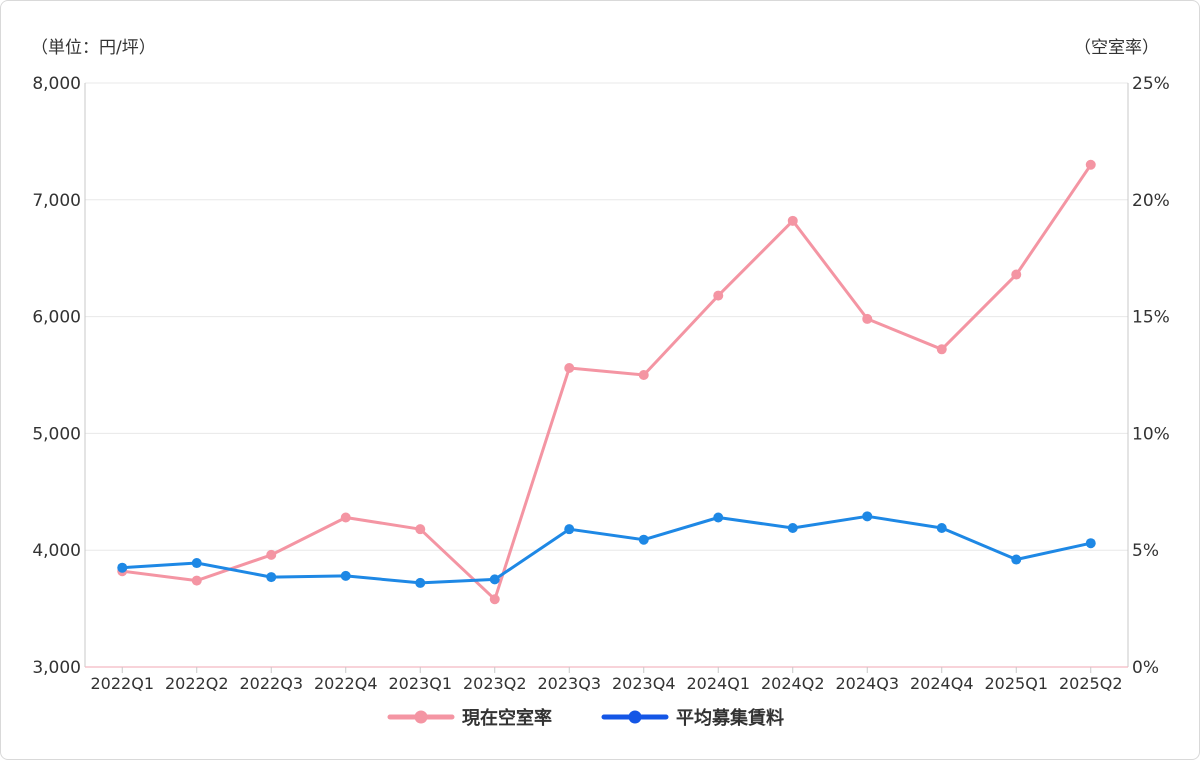 The image size is (1200, 763). I want to click on right-axis-ticks: 0% 5% 10% 15% 20% 25%, so click(1151, 376).